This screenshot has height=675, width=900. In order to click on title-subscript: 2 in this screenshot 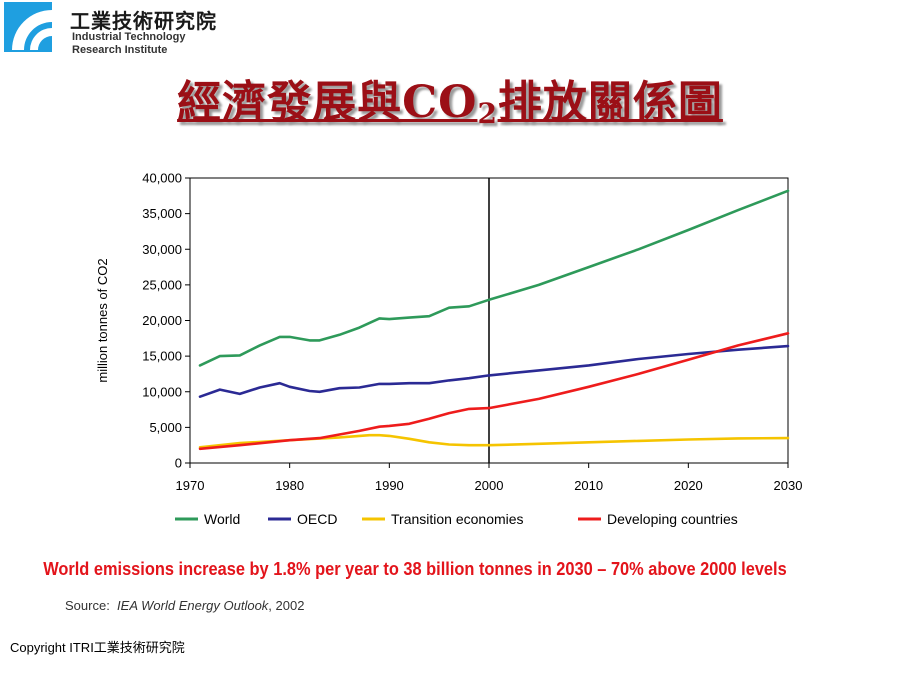, I will do `click(487, 113)`.